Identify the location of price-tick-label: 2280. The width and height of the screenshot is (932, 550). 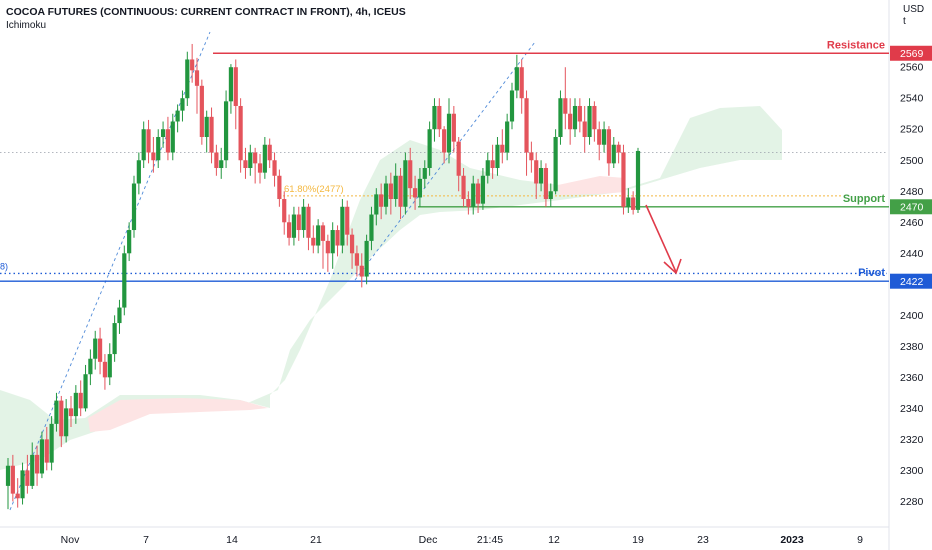
(912, 502).